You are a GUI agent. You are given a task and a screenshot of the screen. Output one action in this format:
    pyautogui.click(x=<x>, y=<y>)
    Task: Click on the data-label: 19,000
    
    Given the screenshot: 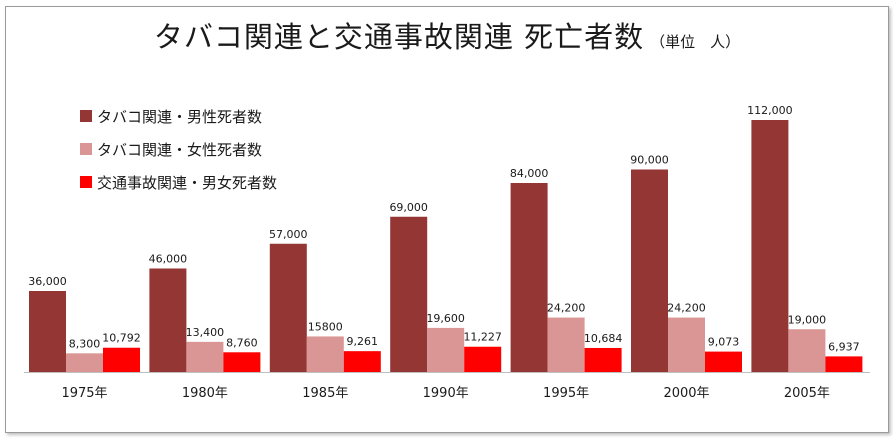 What is the action you would take?
    pyautogui.click(x=807, y=319)
    